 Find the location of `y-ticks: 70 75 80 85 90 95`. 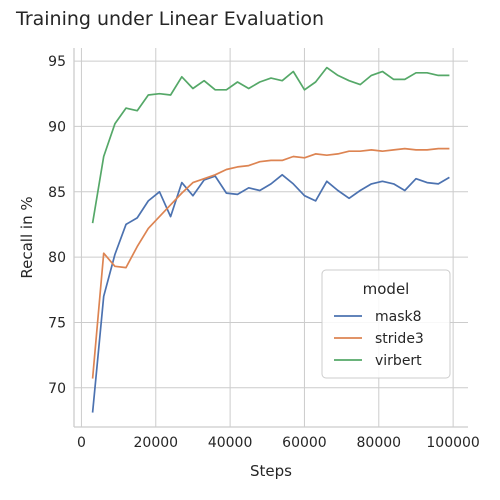

y-ticks: 70 75 80 85 90 95 is located at coordinates (57, 225).